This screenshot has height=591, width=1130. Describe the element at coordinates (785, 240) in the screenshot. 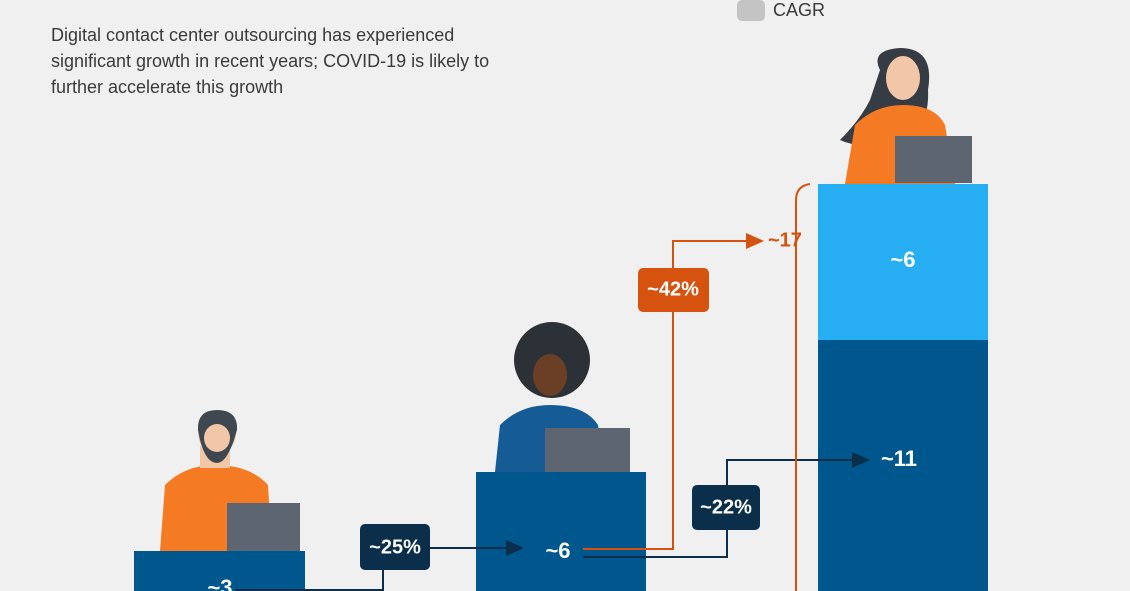

I see `total-label: ~17` at that location.